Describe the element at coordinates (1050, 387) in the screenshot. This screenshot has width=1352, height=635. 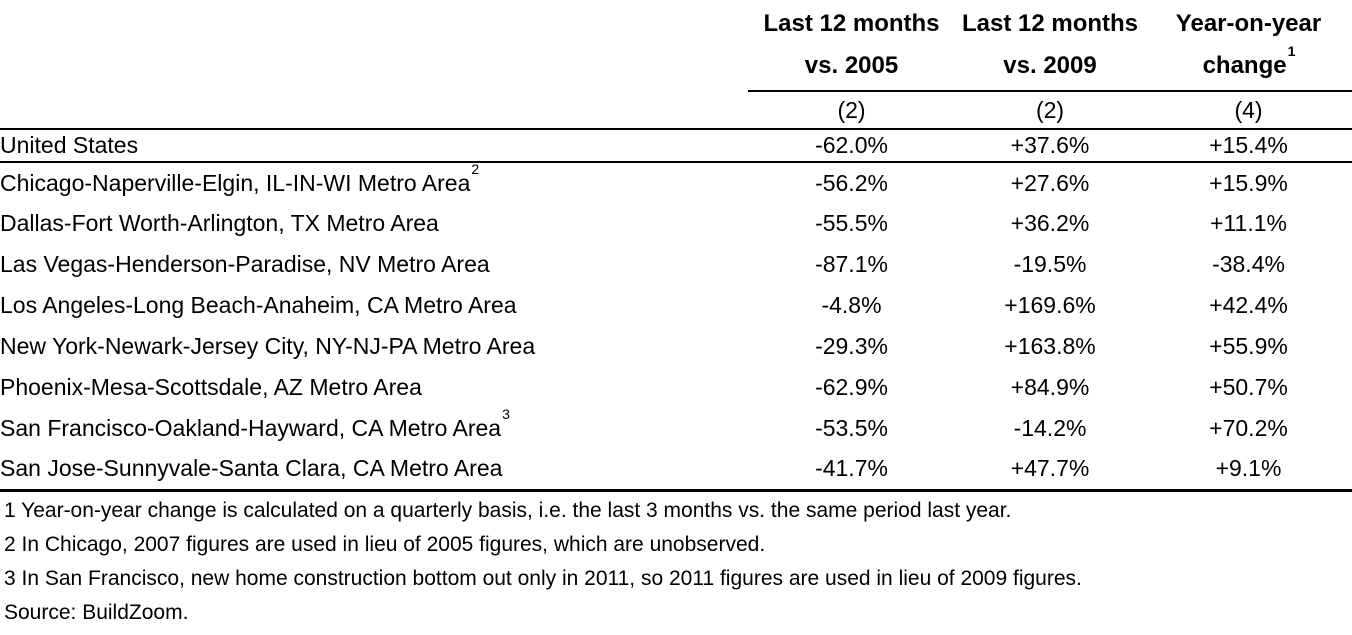
I see `value-vs2009: +84.9%` at that location.